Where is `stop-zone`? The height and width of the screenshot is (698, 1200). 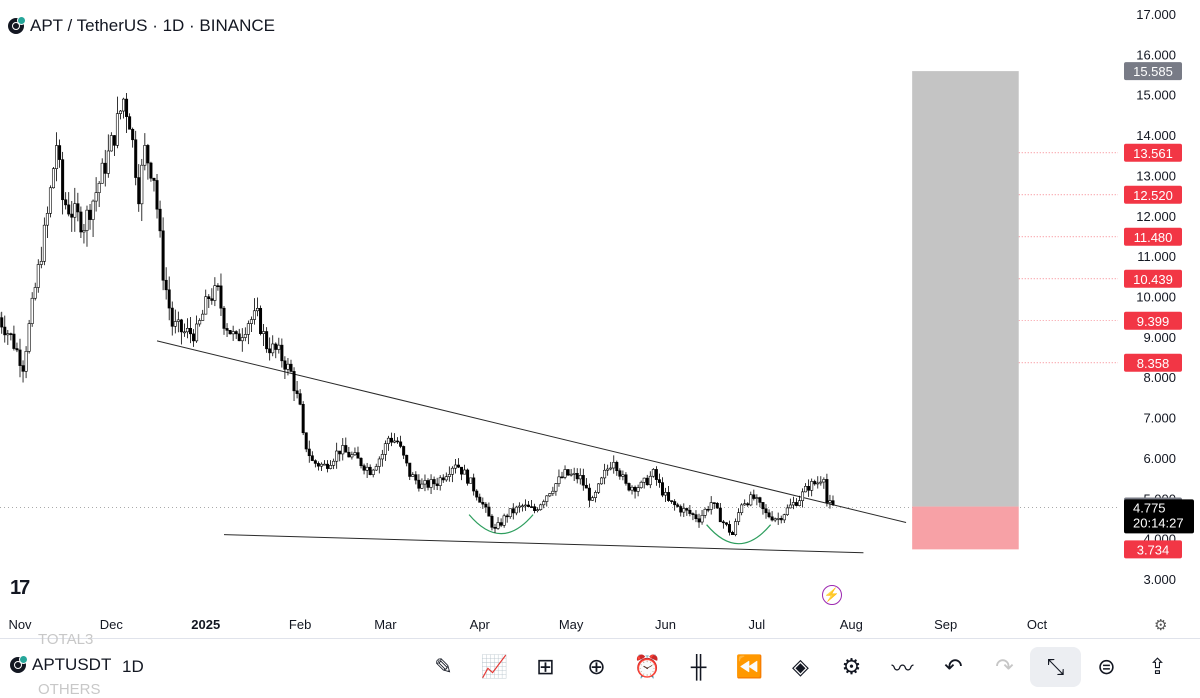
stop-zone is located at coordinates (965, 528).